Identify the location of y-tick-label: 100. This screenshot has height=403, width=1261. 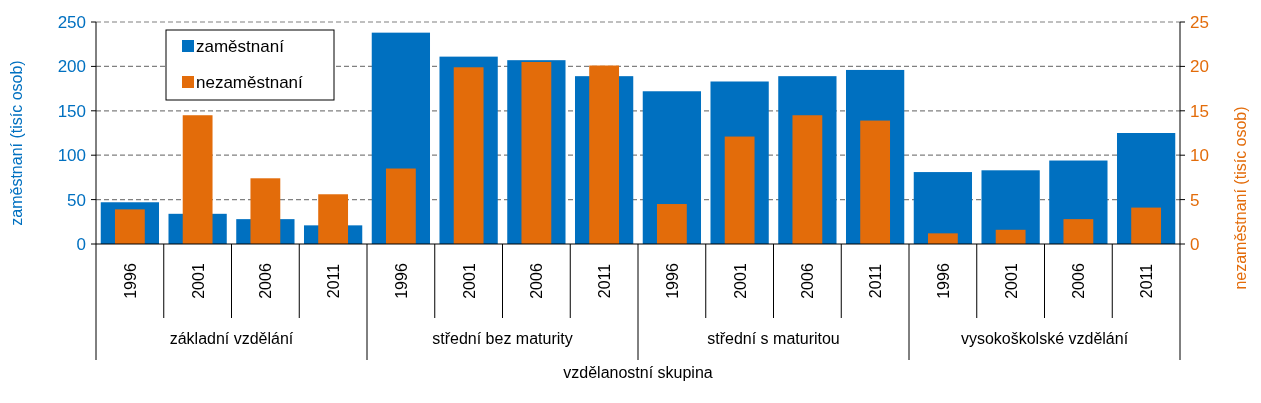
(71, 156).